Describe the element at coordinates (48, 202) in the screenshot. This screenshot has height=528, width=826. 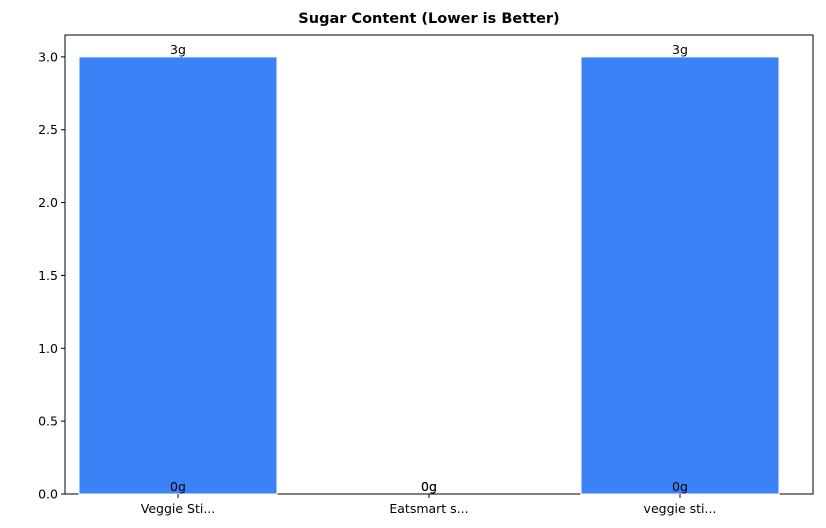
I see `y-tick-label: 2.0` at that location.